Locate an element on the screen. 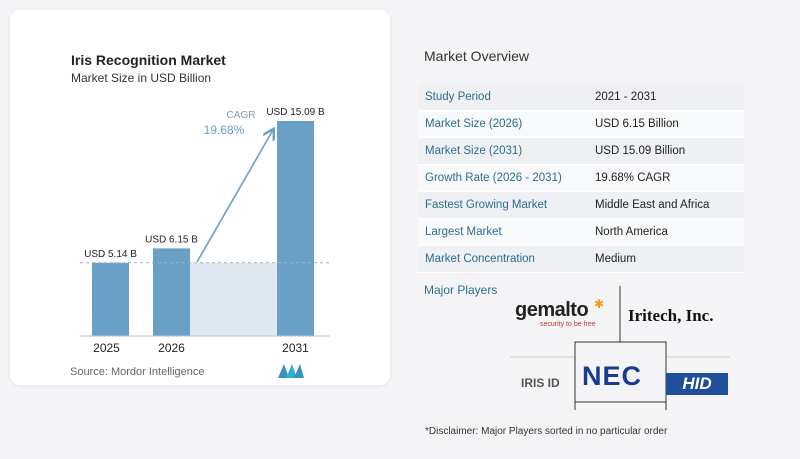 The image size is (800, 459). gemalto-logo: gemalto is located at coordinates (552, 310).